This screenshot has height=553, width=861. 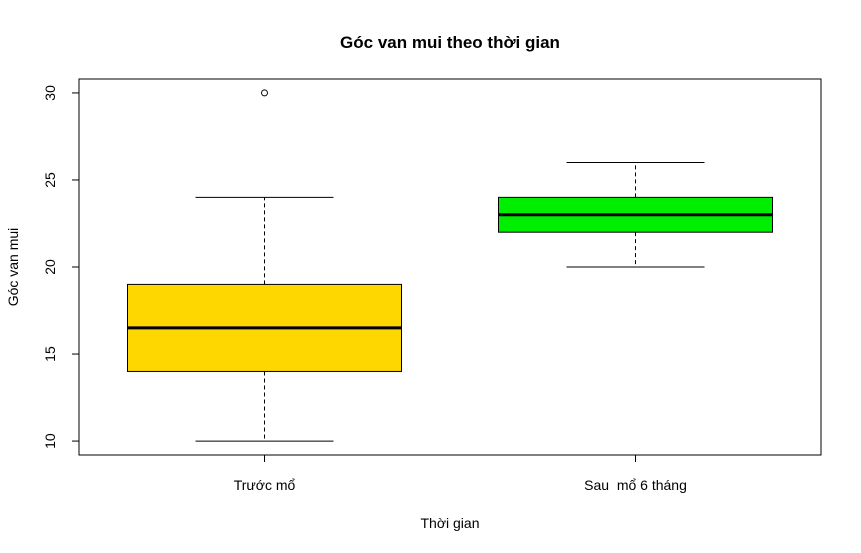 What do you see at coordinates (50, 267) in the screenshot?
I see `y-tick-label: 20` at bounding box center [50, 267].